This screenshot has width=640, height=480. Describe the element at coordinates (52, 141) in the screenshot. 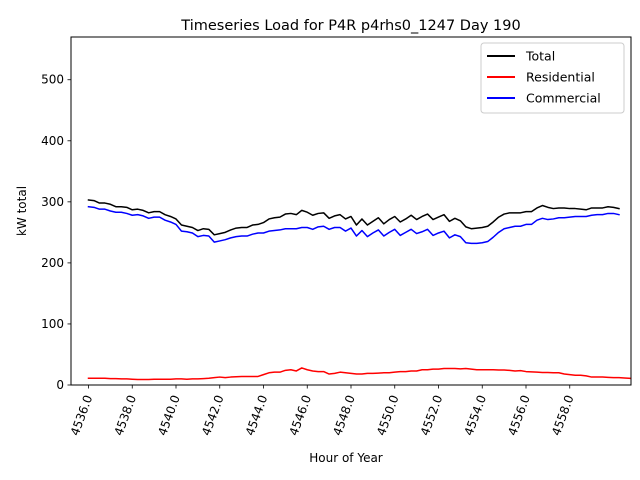

I see `y-tick-label: 400` at that location.